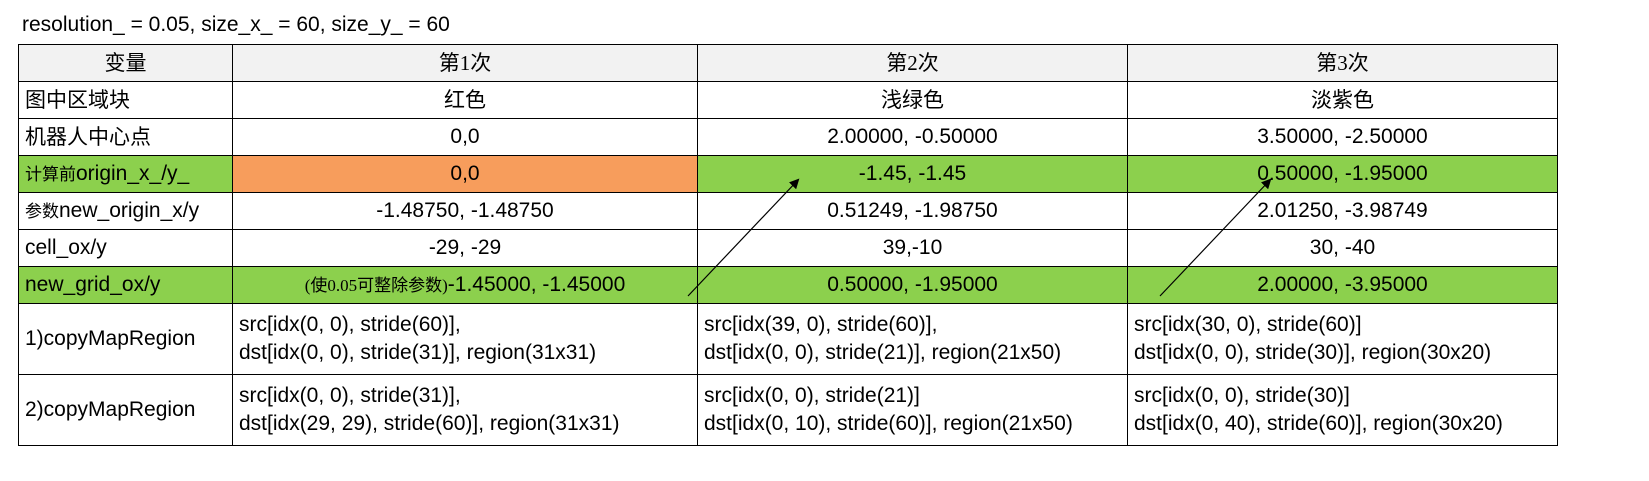  What do you see at coordinates (465, 63) in the screenshot?
I see `header-iteration-1: 第1次` at bounding box center [465, 63].